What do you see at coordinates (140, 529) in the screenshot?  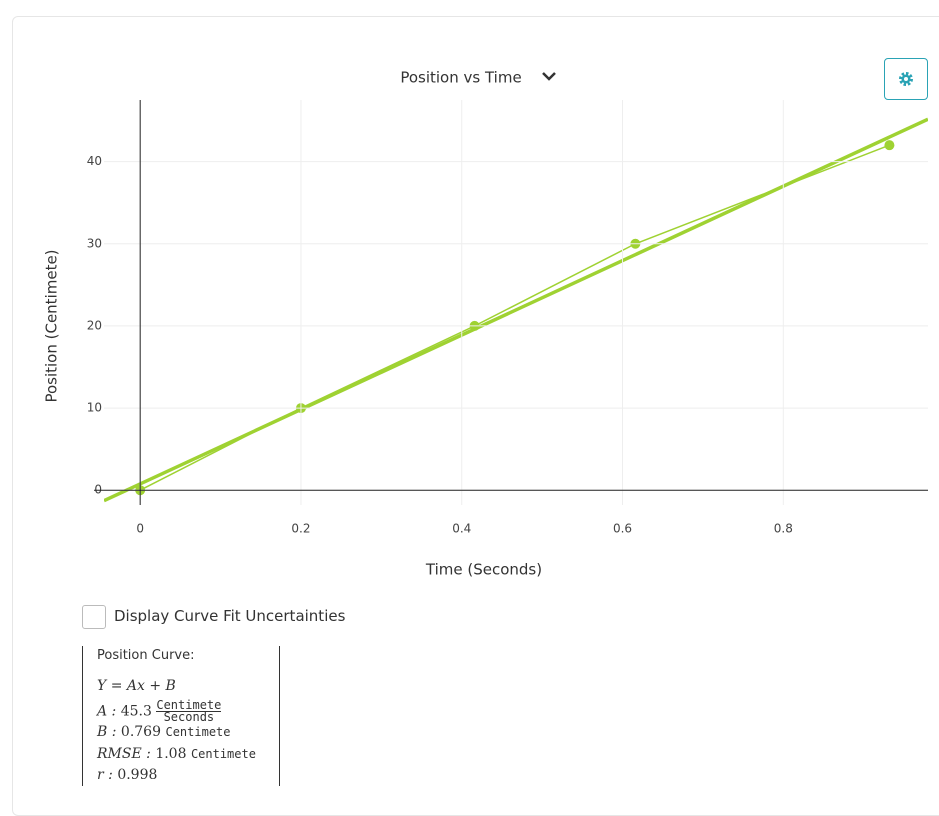 I see `x-tick-label: 0` at bounding box center [140, 529].